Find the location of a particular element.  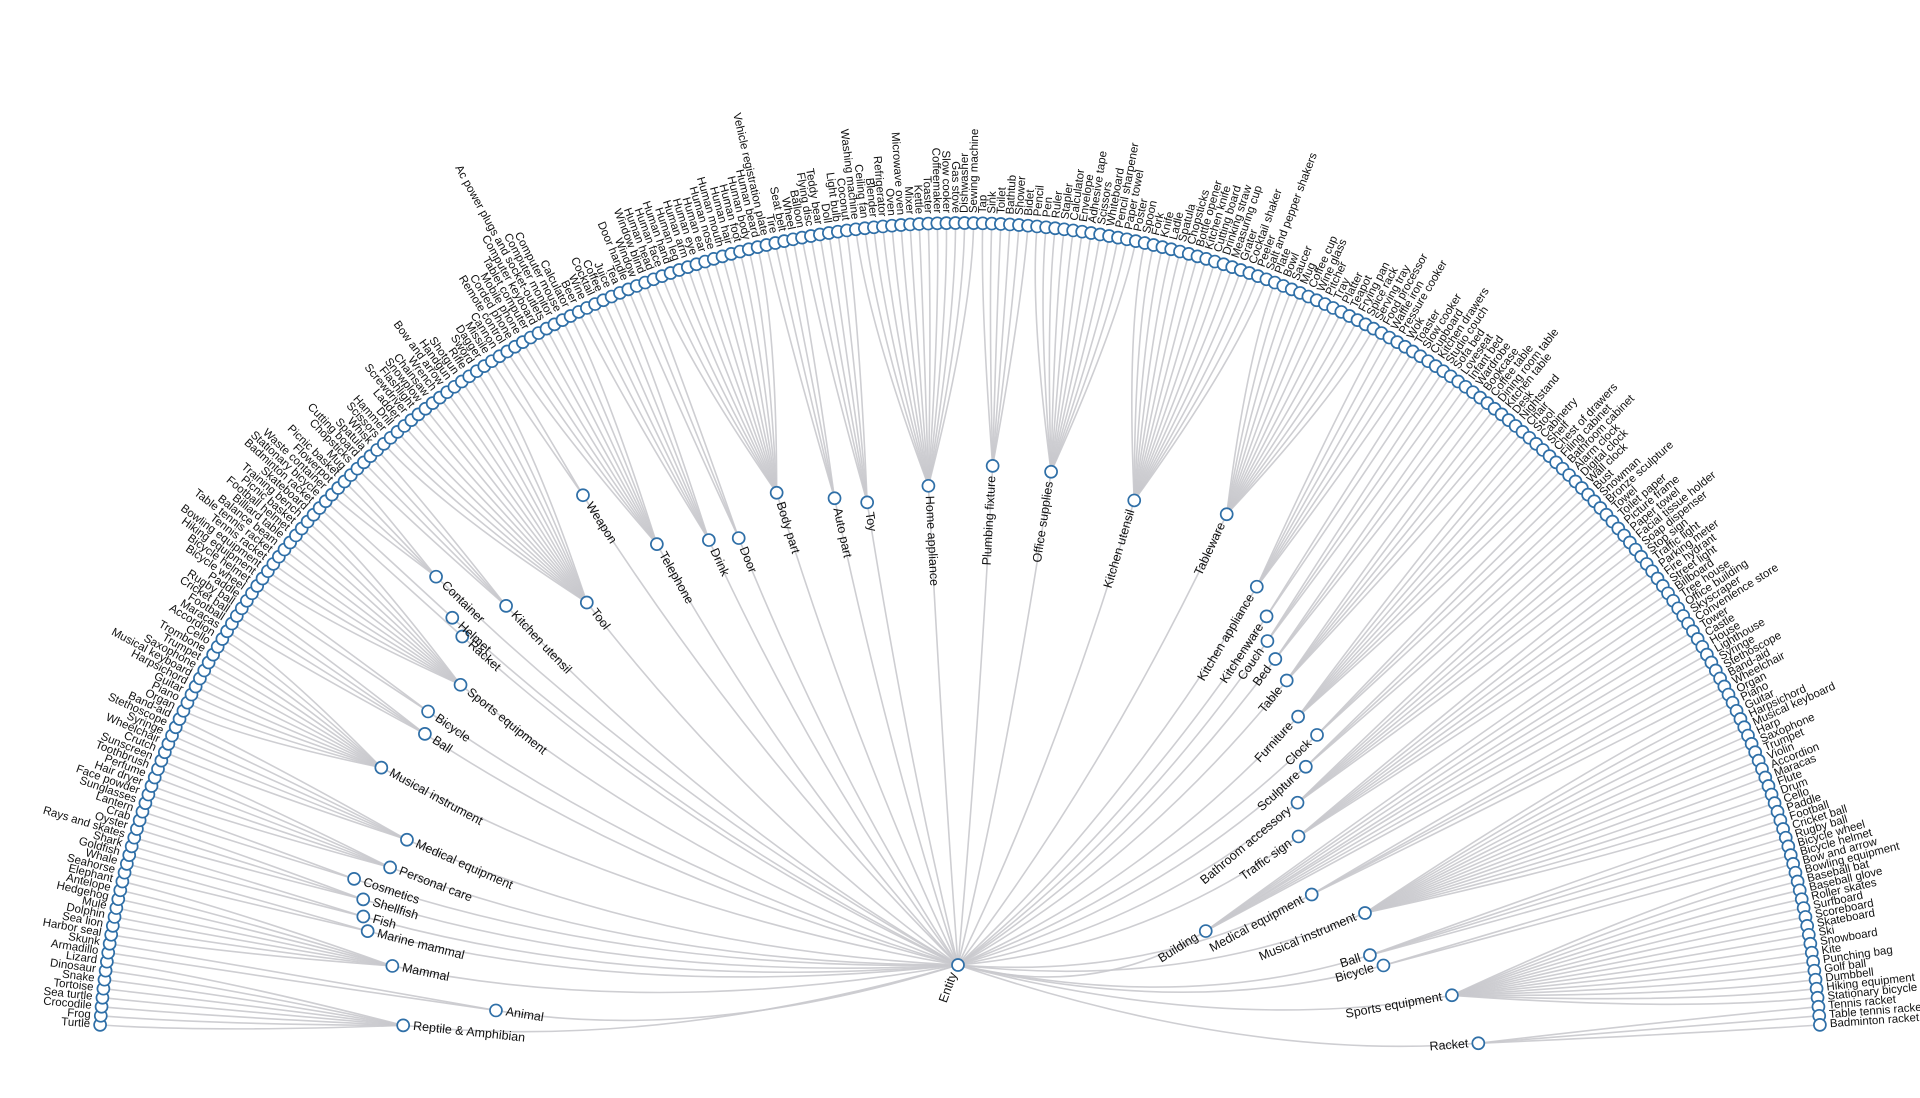

leaf-label: Golf ball is located at coordinates (1845, 966).